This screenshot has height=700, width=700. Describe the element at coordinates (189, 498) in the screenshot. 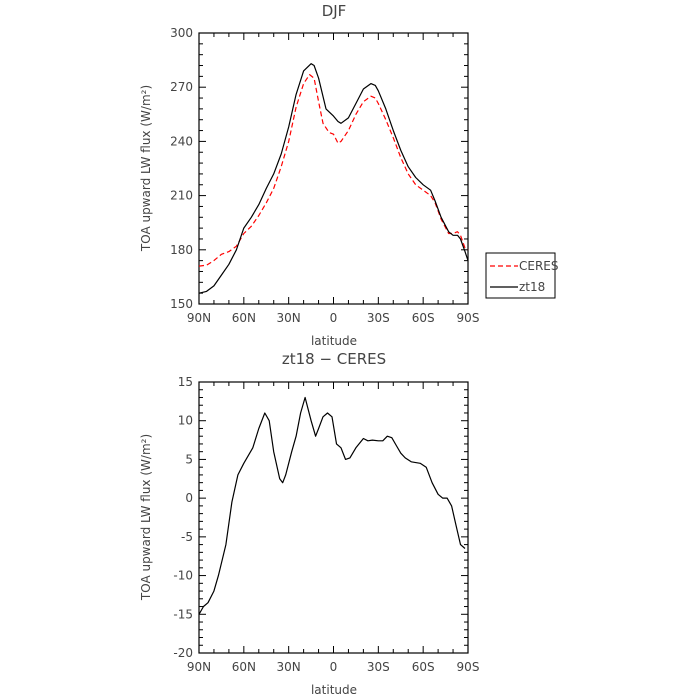

I see `y-tick-label: 0` at that location.